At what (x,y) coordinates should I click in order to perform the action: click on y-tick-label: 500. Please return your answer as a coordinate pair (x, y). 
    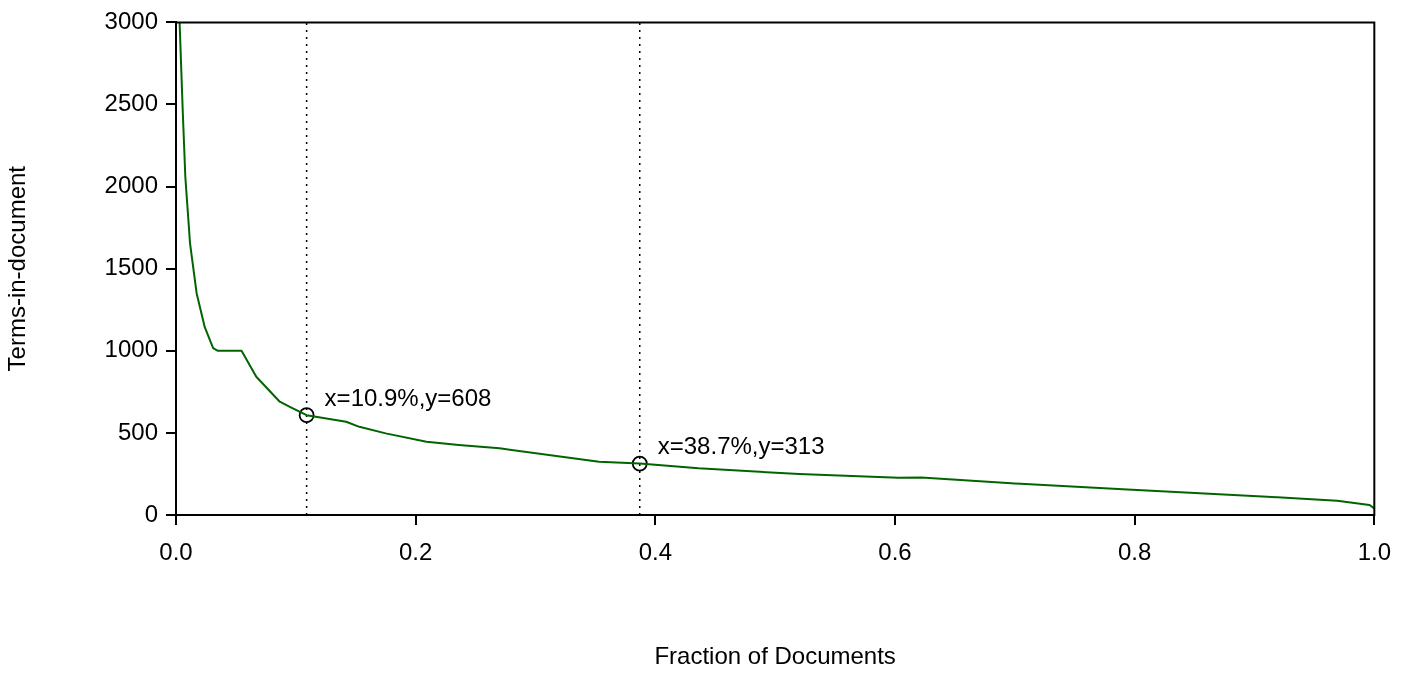
    Looking at the image, I should click on (137, 431).